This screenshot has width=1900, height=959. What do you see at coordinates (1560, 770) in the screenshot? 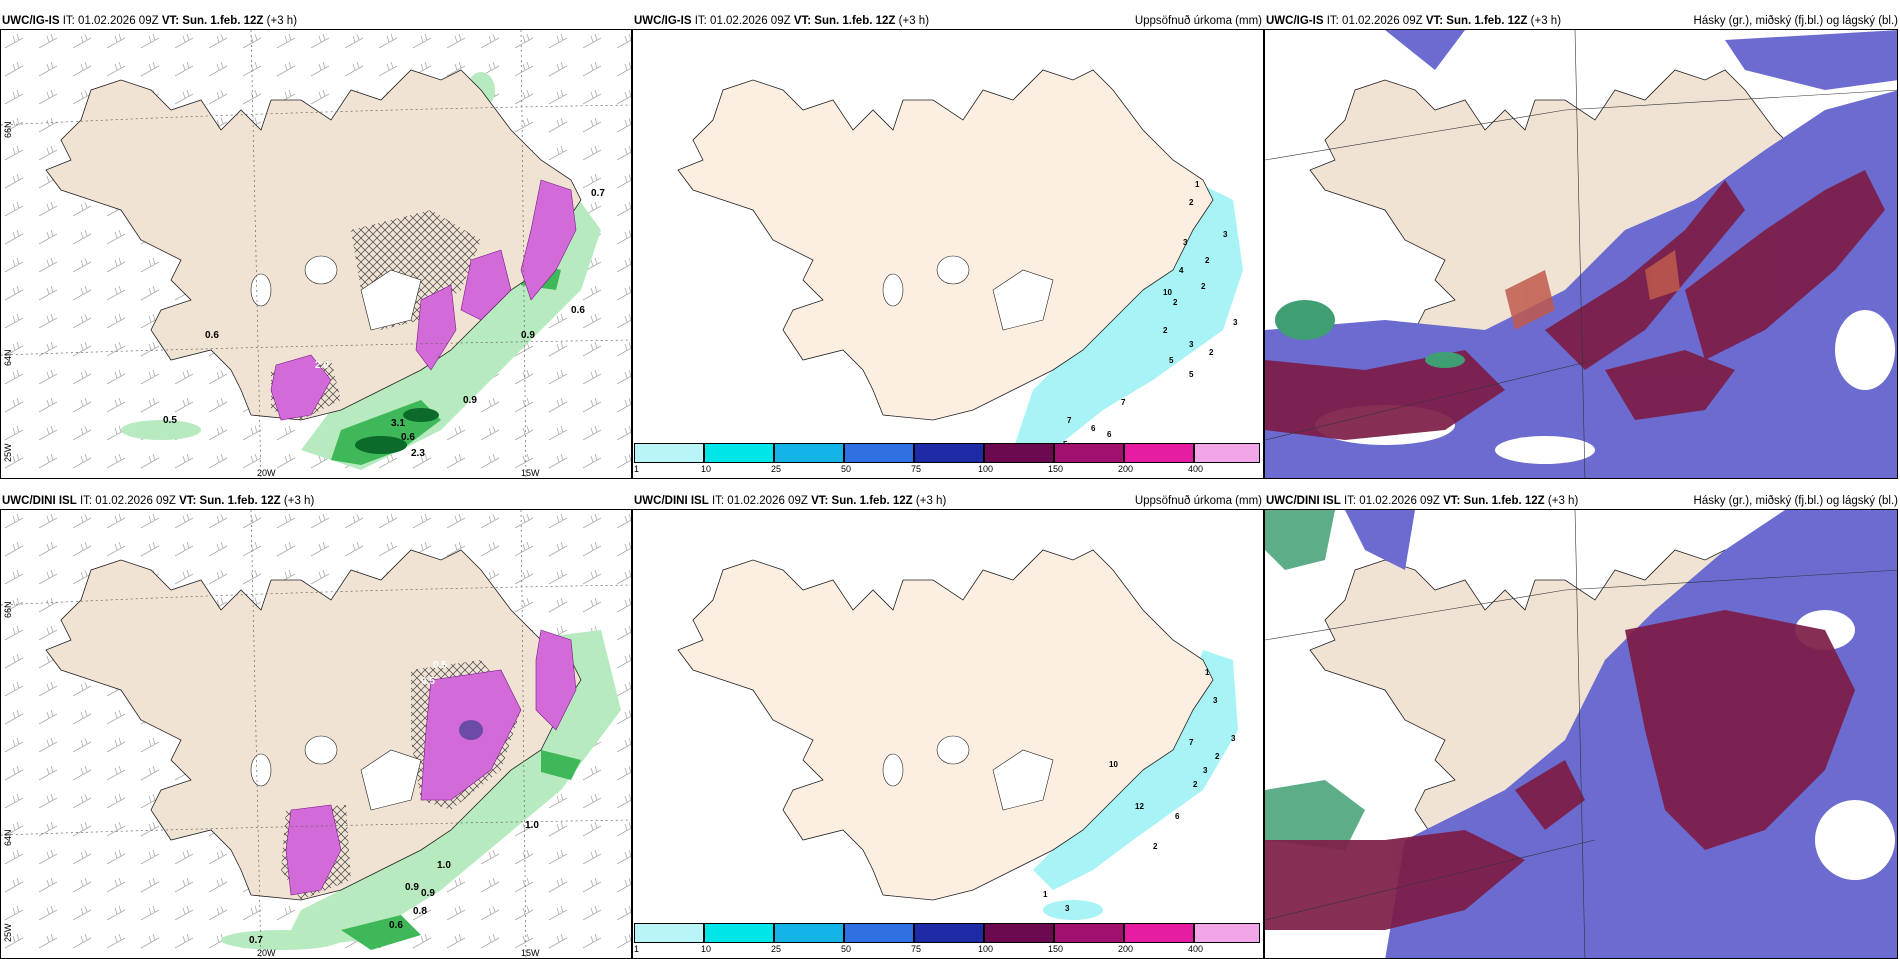
I see `mid-cloud` at bounding box center [1560, 770].